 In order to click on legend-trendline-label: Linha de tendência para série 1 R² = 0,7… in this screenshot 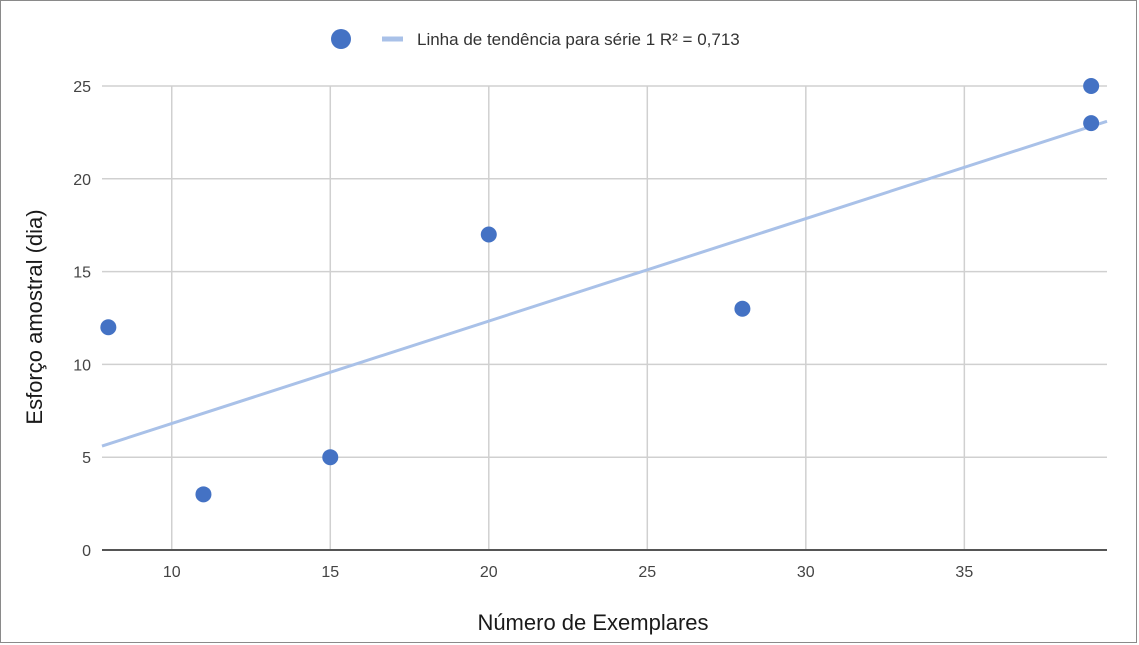, I will do `click(578, 39)`.